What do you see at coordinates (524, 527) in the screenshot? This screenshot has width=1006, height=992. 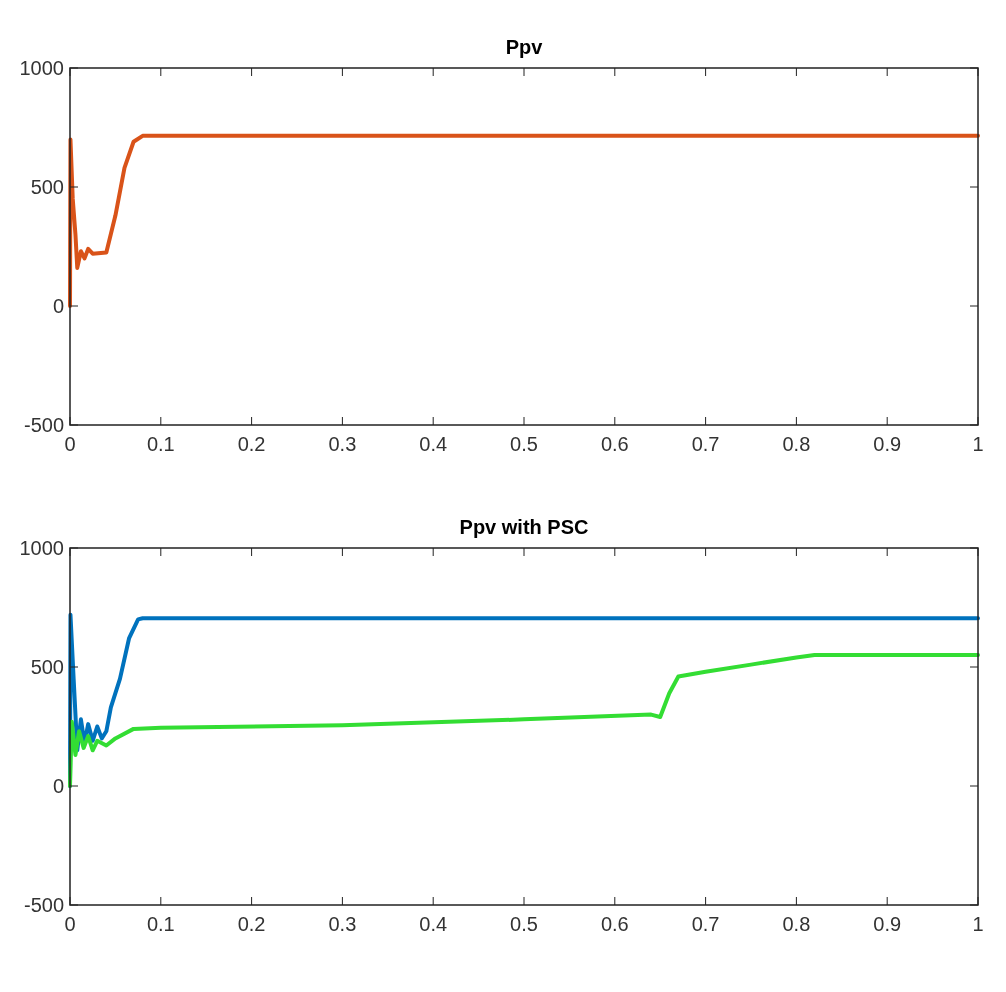 I see `chart-title: Ppv with PSC` at bounding box center [524, 527].